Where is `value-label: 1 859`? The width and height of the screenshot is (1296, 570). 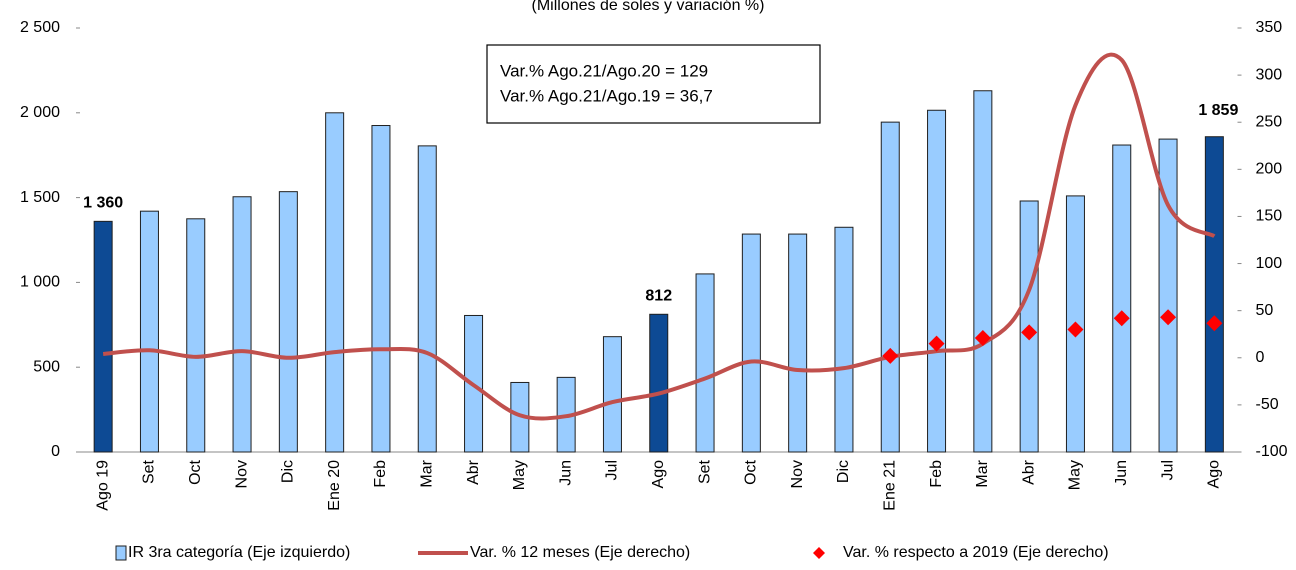
value-label: 1 859 is located at coordinates (1218, 110).